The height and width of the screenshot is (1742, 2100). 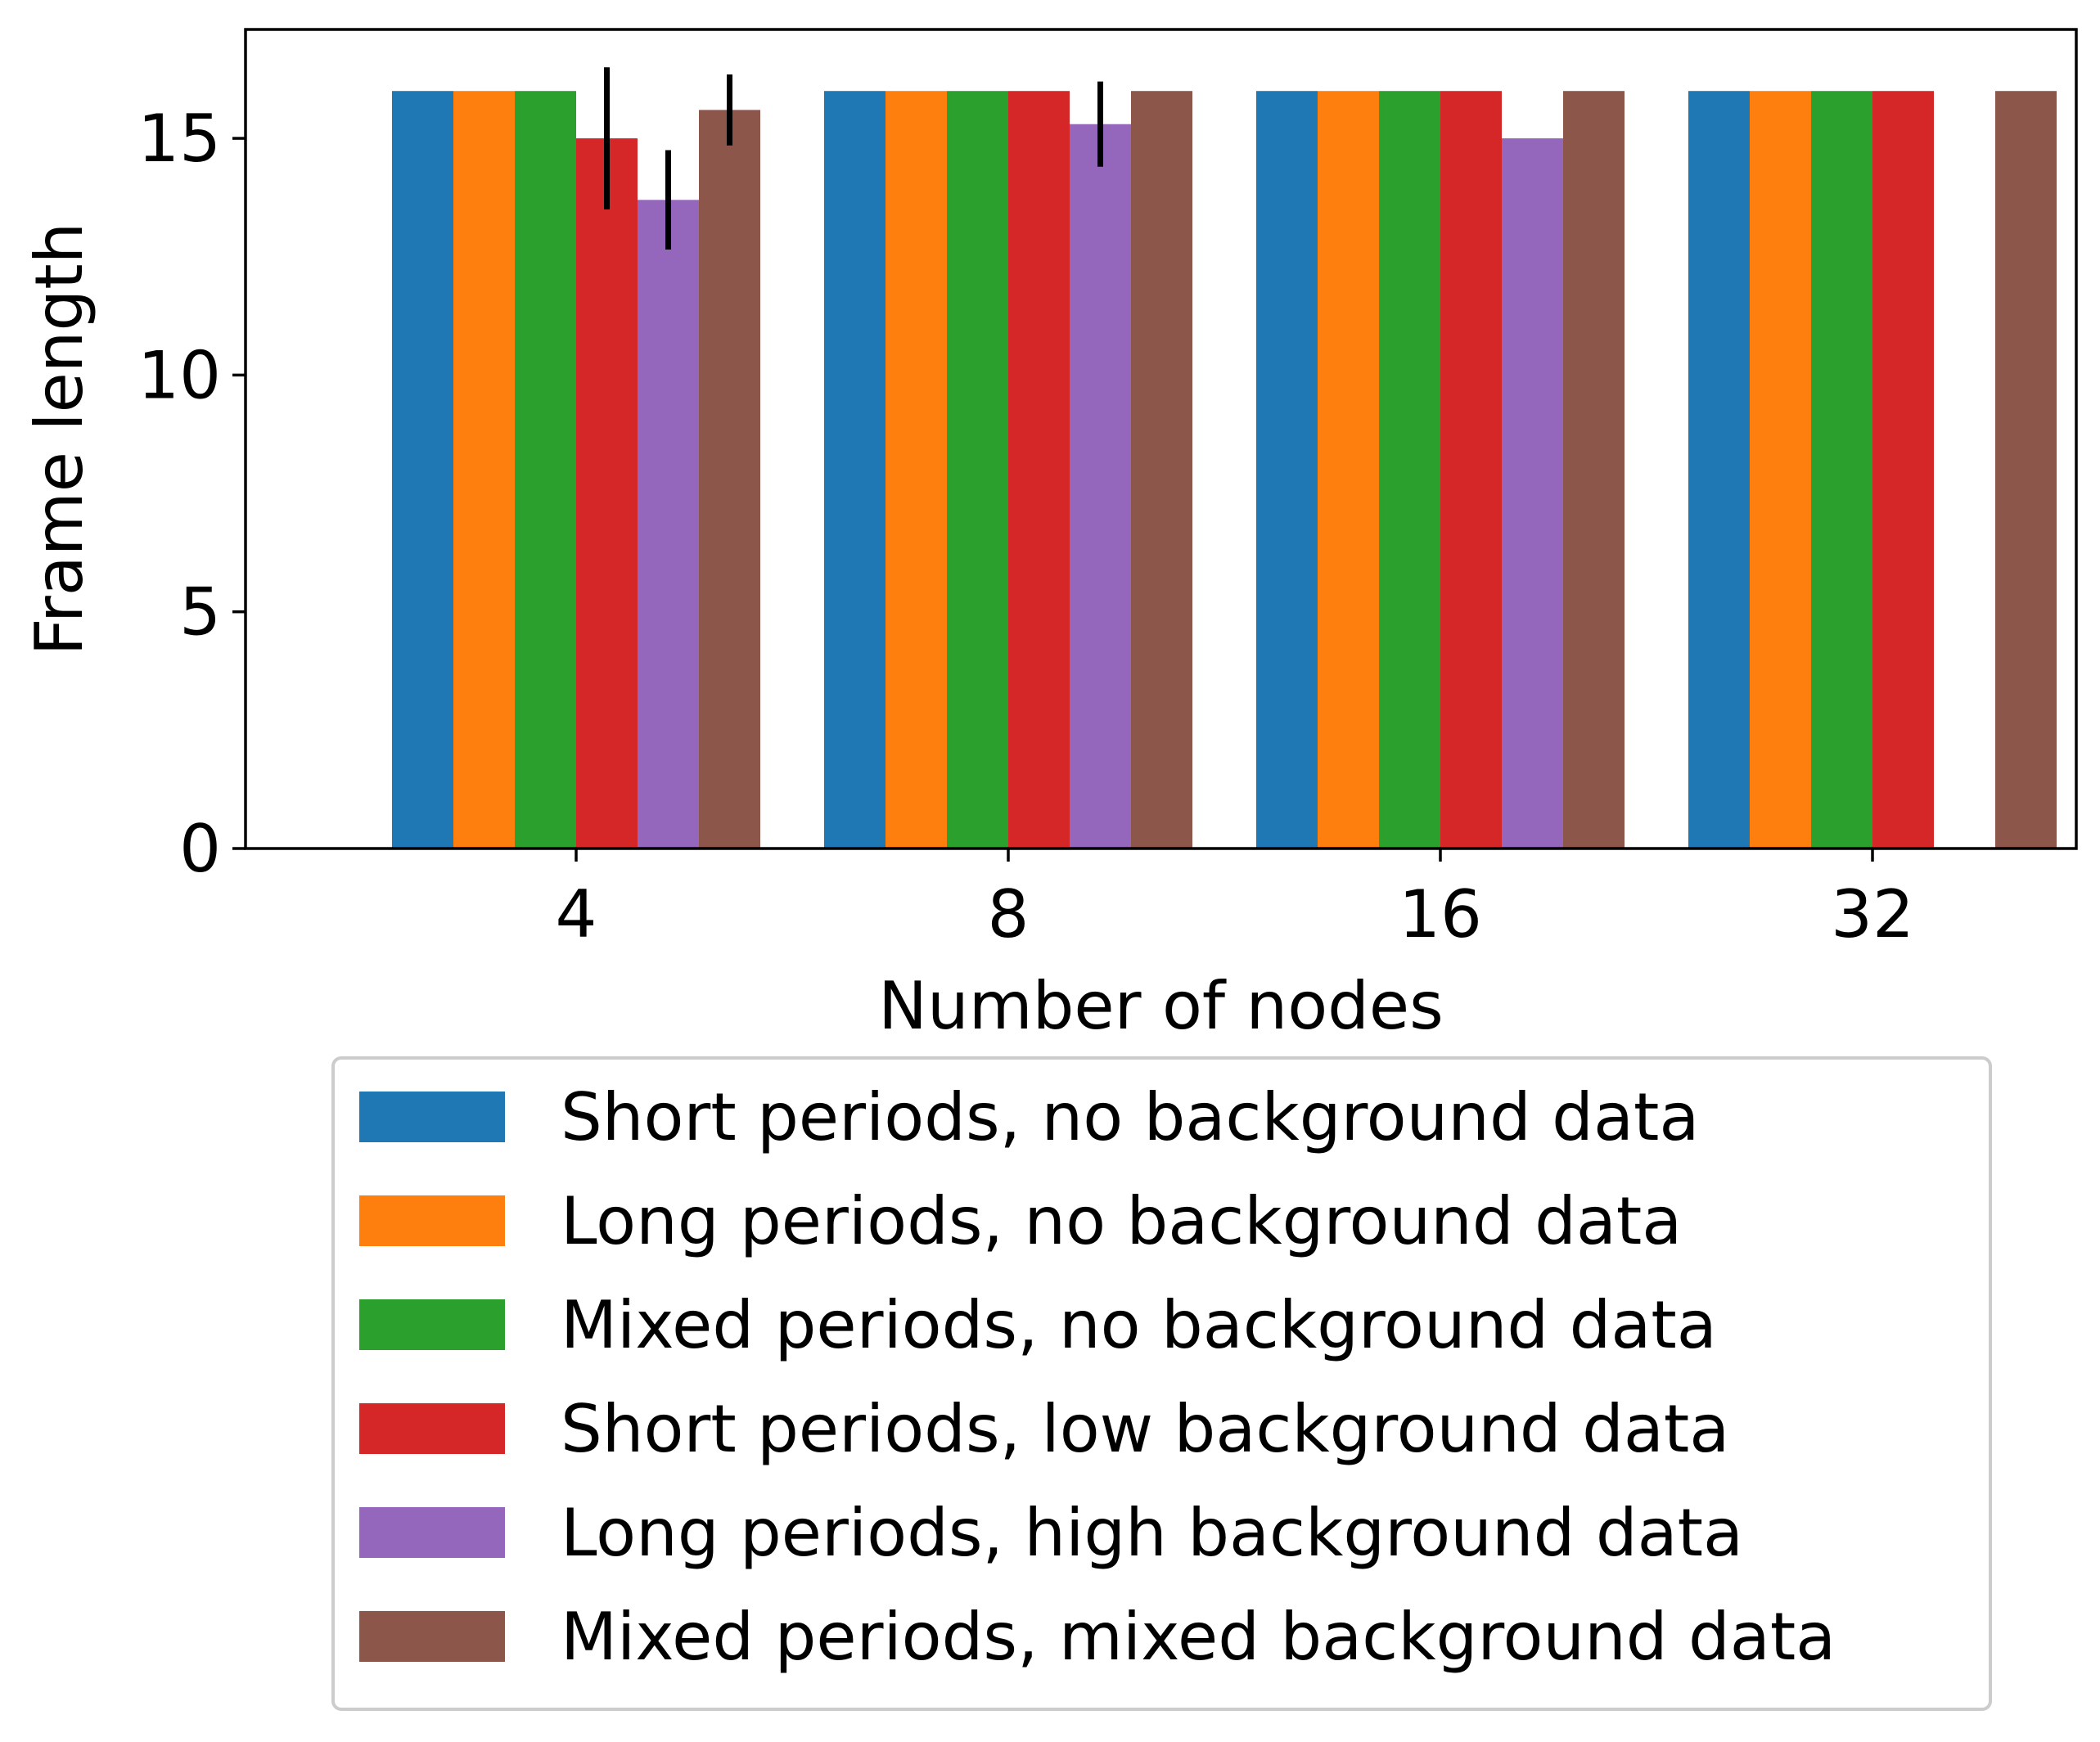 What do you see at coordinates (1348, 470) in the screenshot?
I see `bar-s1-c2` at bounding box center [1348, 470].